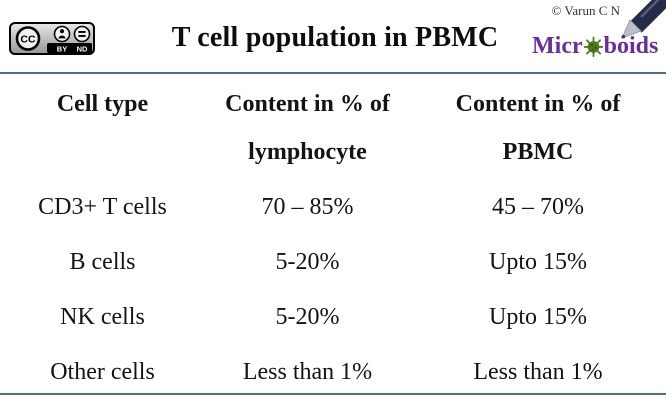 The height and width of the screenshot is (405, 666). What do you see at coordinates (102, 262) in the screenshot?
I see `cell-type-cell: B cells` at bounding box center [102, 262].